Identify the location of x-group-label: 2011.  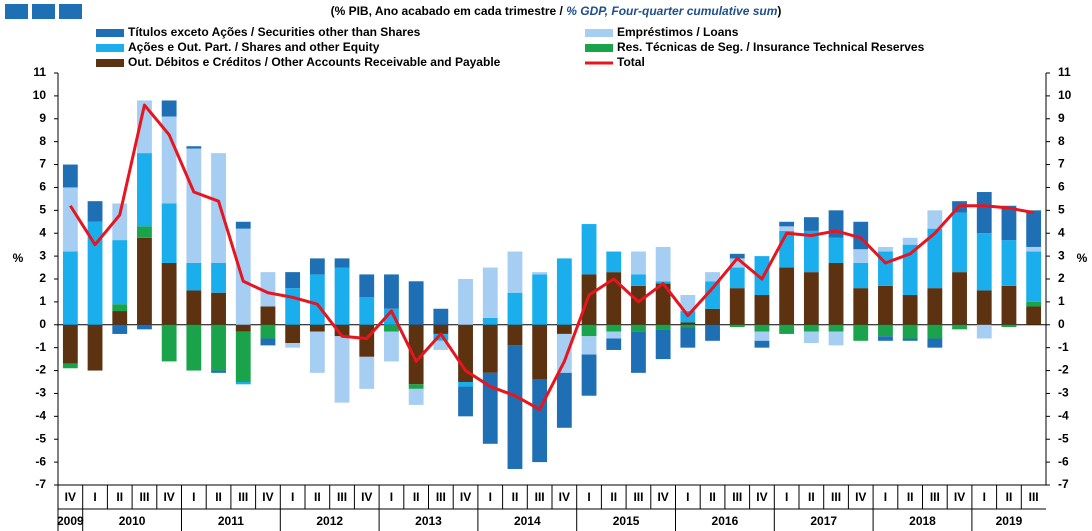
(231, 521).